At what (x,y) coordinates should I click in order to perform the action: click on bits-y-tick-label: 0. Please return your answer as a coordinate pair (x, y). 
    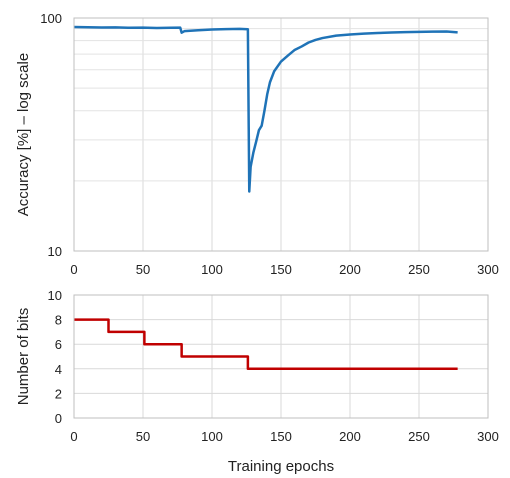
    Looking at the image, I should click on (58, 418).